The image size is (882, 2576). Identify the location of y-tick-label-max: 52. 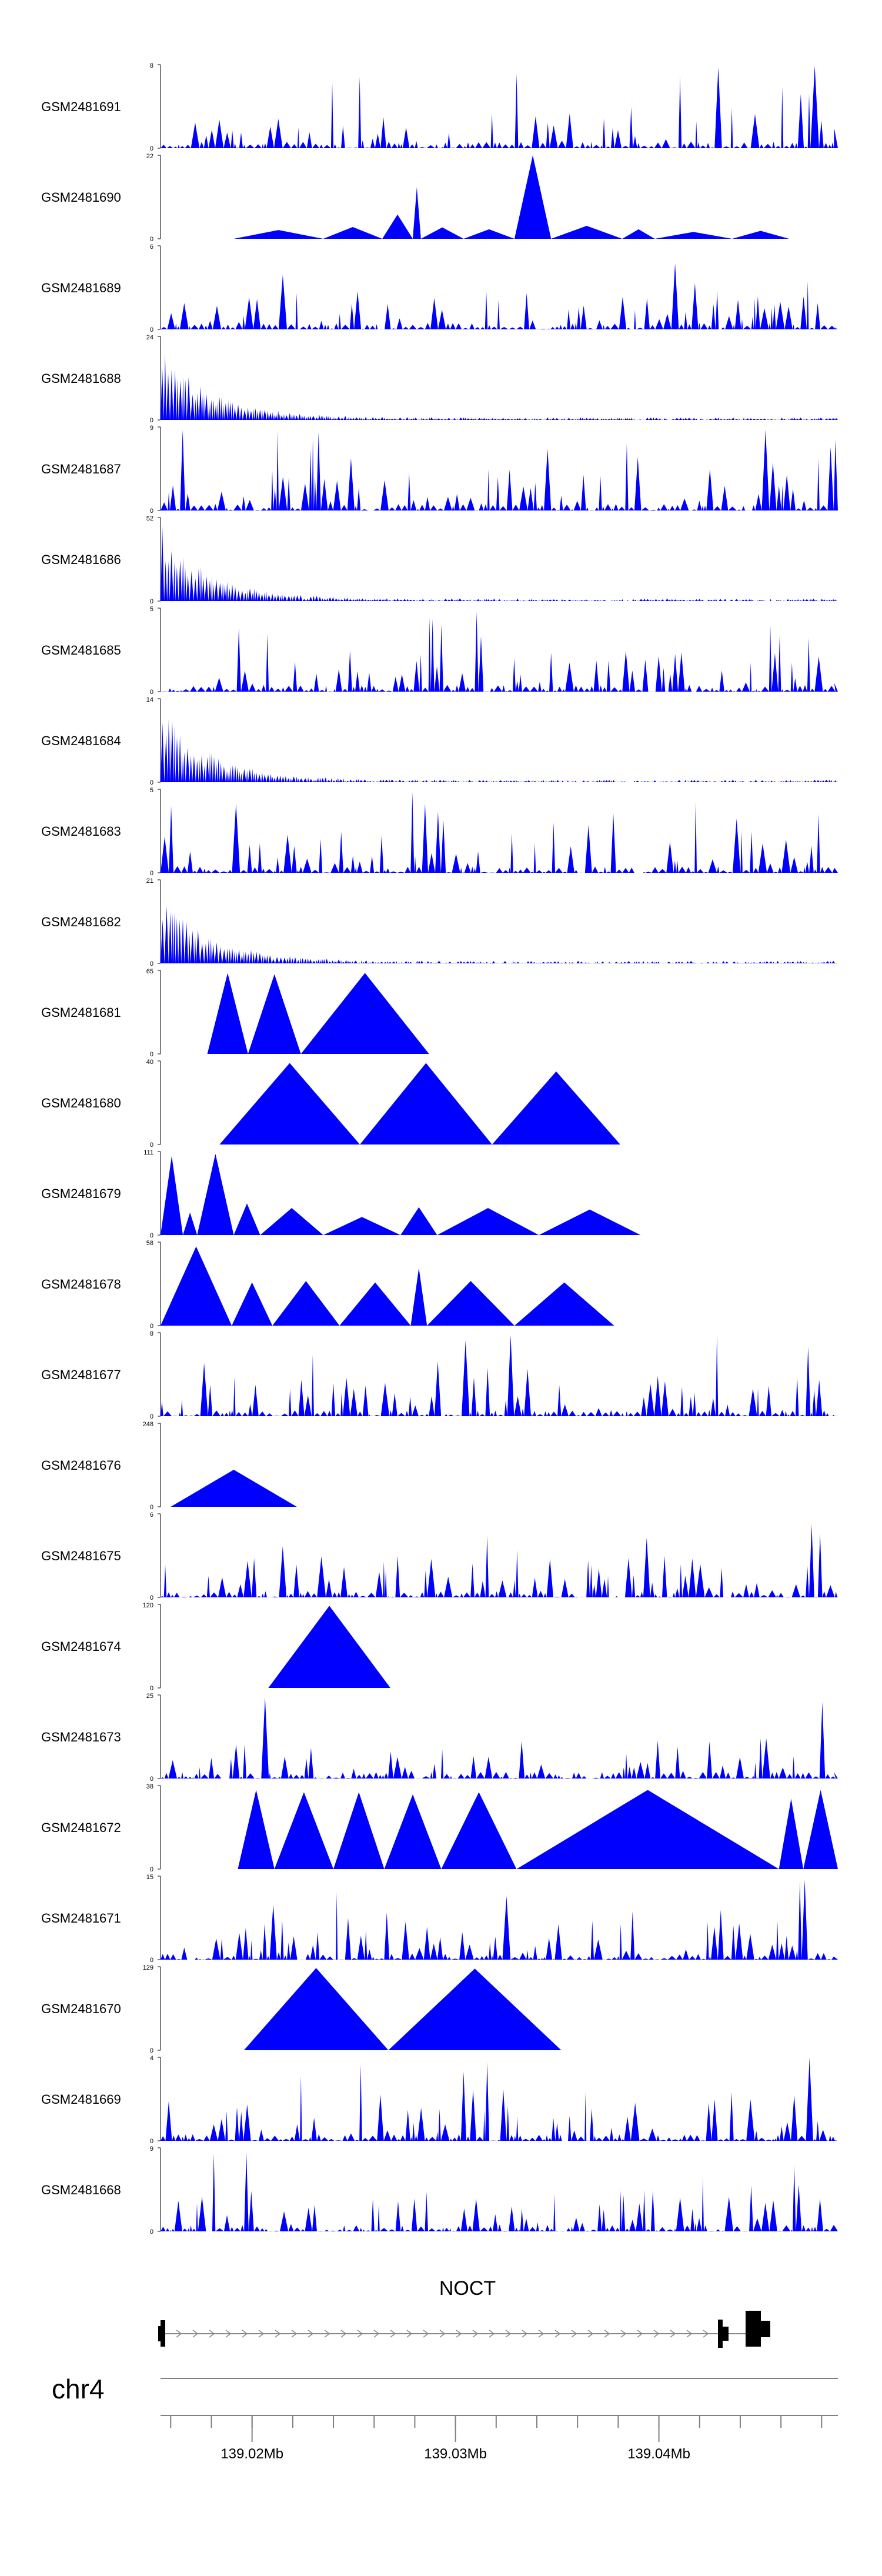
(149, 518).